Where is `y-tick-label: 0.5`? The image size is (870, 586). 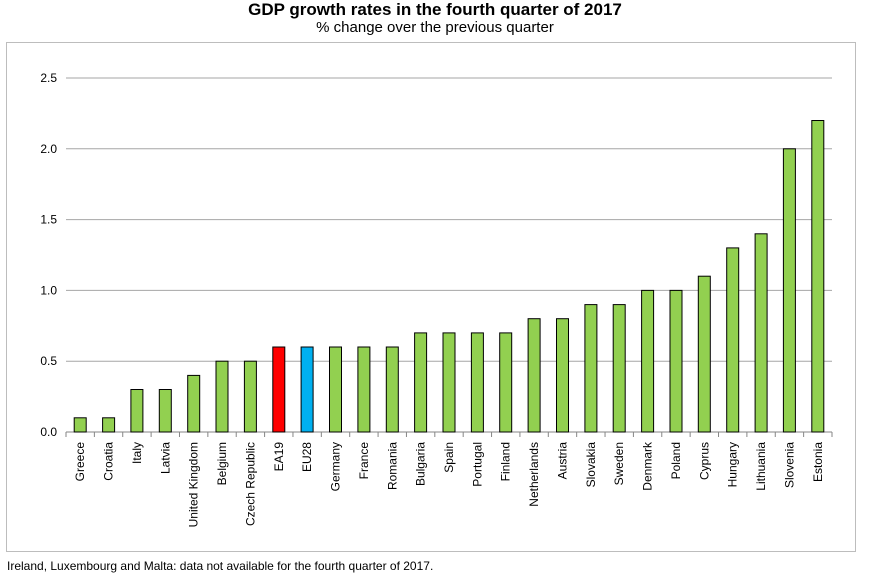
y-tick-label: 0.5 is located at coordinates (48, 361).